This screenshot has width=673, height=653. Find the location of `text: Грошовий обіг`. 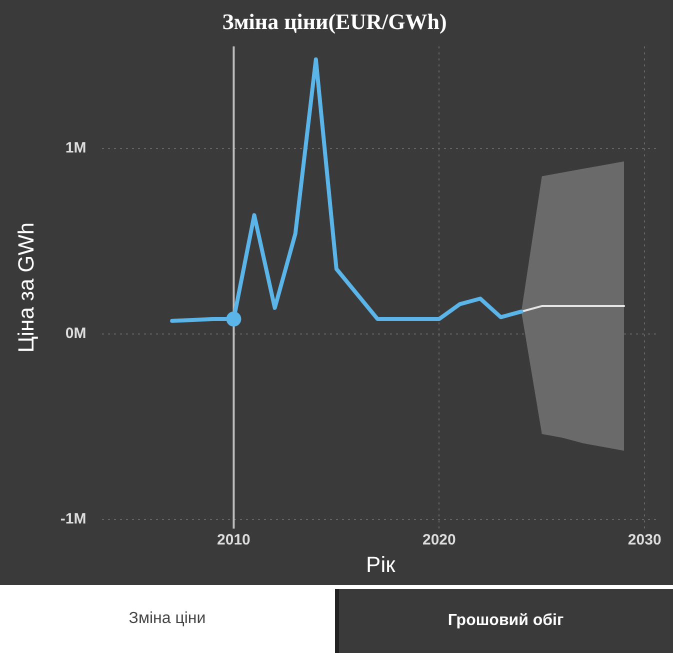

text: Грошовий обіг is located at coordinates (503, 621).